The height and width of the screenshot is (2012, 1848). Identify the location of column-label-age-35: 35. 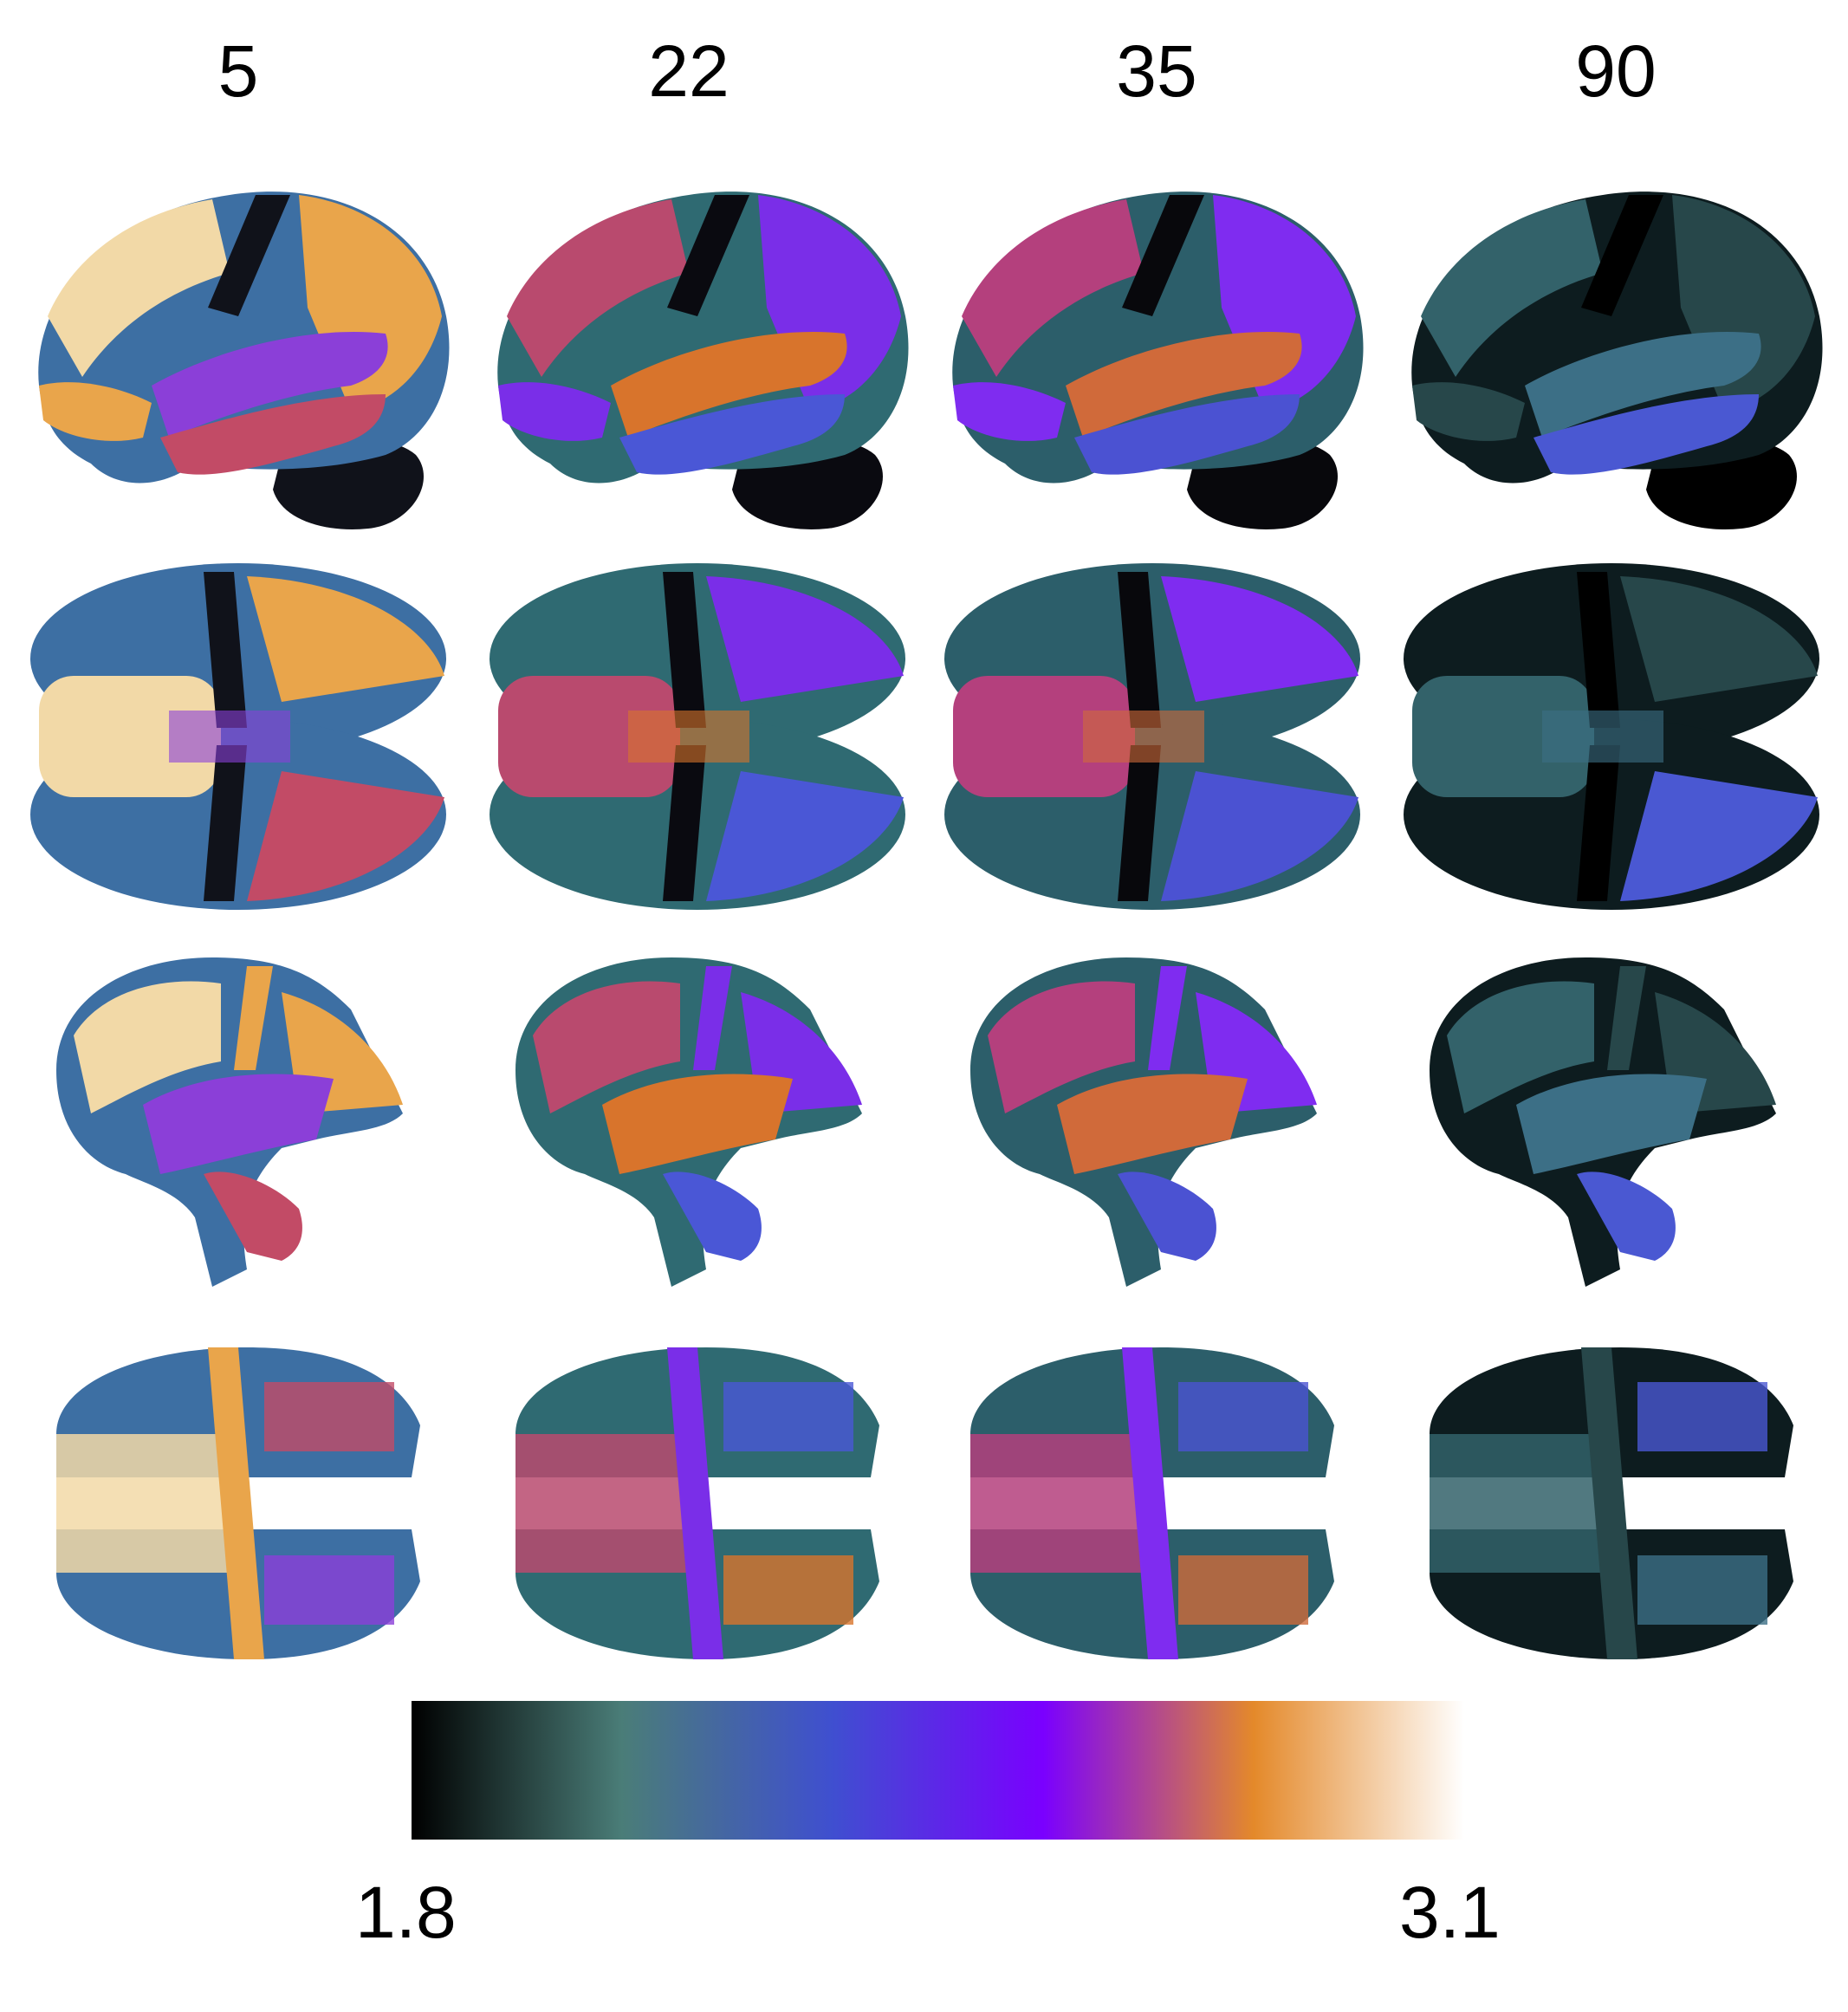
(1157, 71).